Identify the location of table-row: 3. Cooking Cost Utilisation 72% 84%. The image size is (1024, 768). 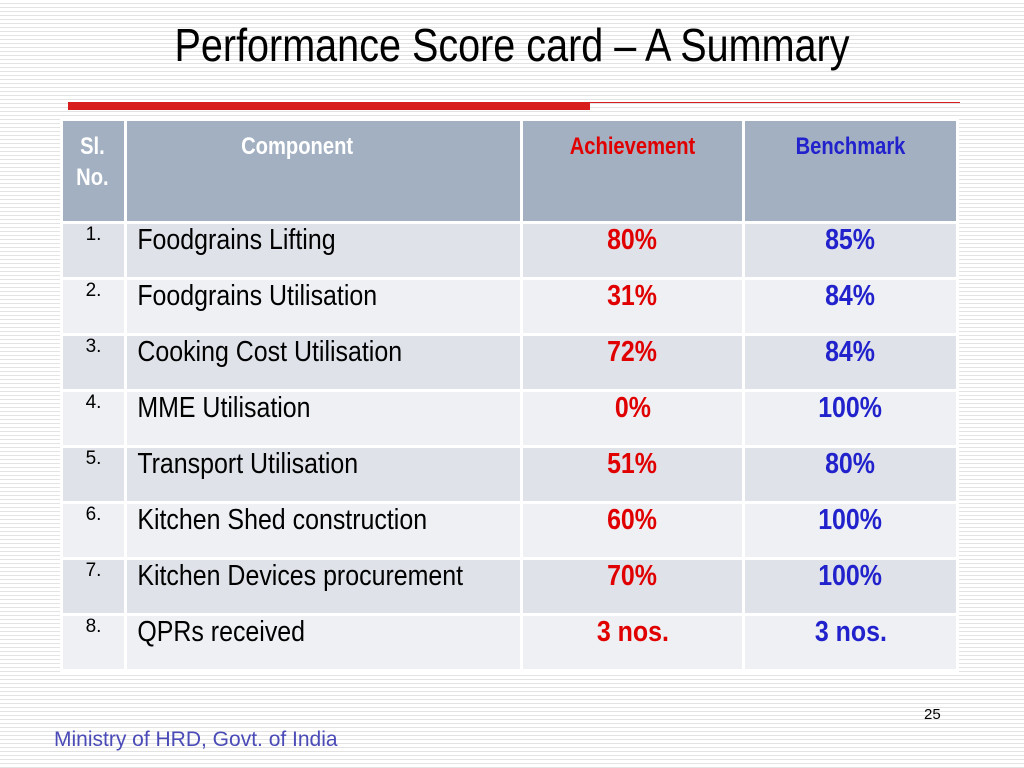
(509, 362).